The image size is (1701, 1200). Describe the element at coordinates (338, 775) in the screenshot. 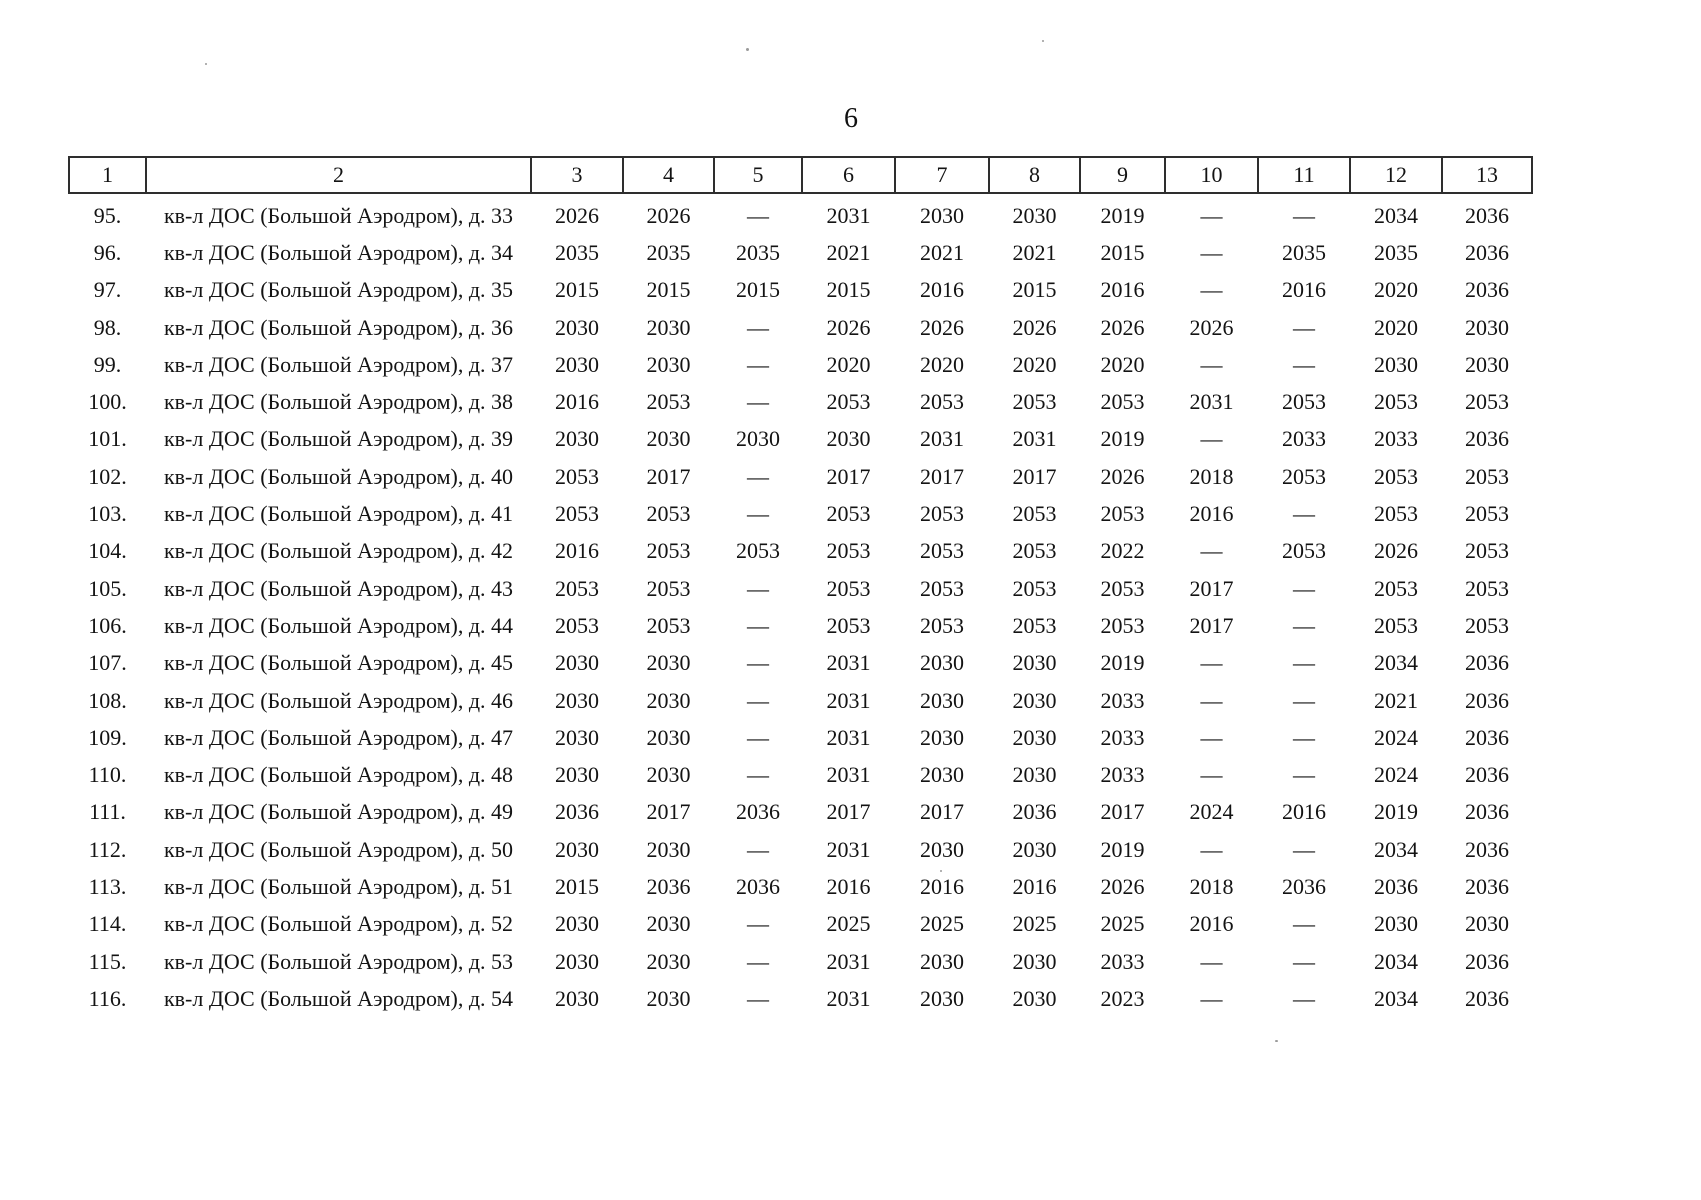

I see `address-cell: кв-л ДОС (Большой Аэродром), д. 48` at that location.